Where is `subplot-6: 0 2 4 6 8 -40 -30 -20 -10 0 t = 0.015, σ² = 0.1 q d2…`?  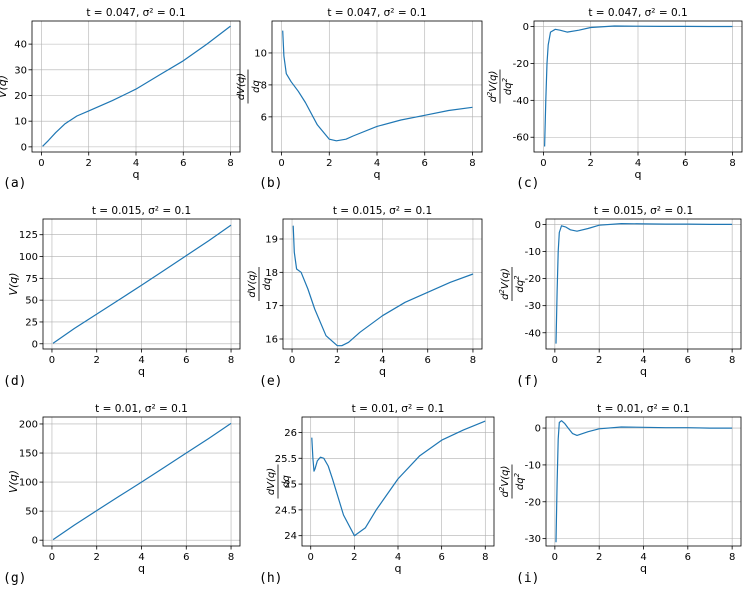
subplot-6: 0 2 4 6 8 -40 -30 -20 -10 0 t = 0.015, σ² = 0.1 q d2… is located at coordinates (620, 297).